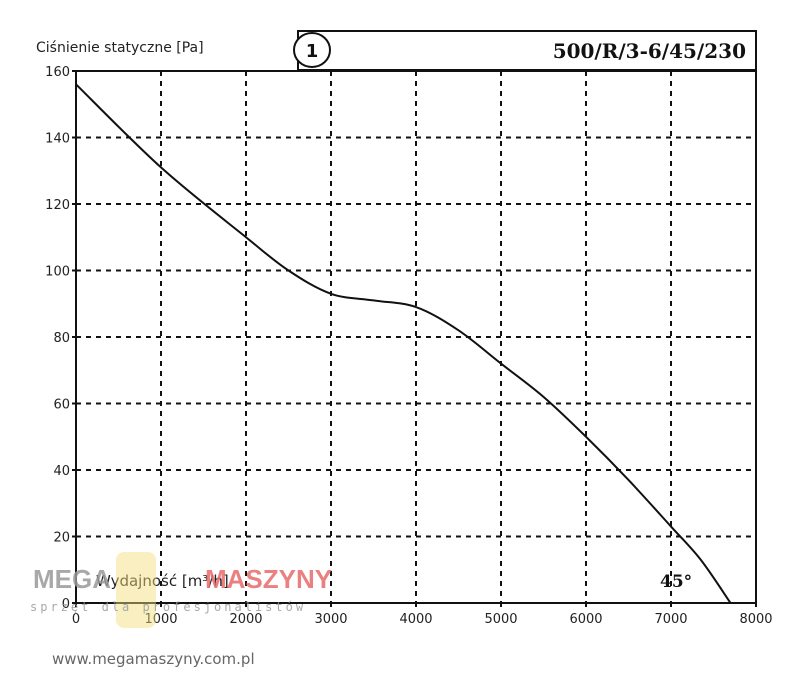 This screenshot has width=800, height=695. I want to click on x-tick-label-1: 1000, so click(160, 619).